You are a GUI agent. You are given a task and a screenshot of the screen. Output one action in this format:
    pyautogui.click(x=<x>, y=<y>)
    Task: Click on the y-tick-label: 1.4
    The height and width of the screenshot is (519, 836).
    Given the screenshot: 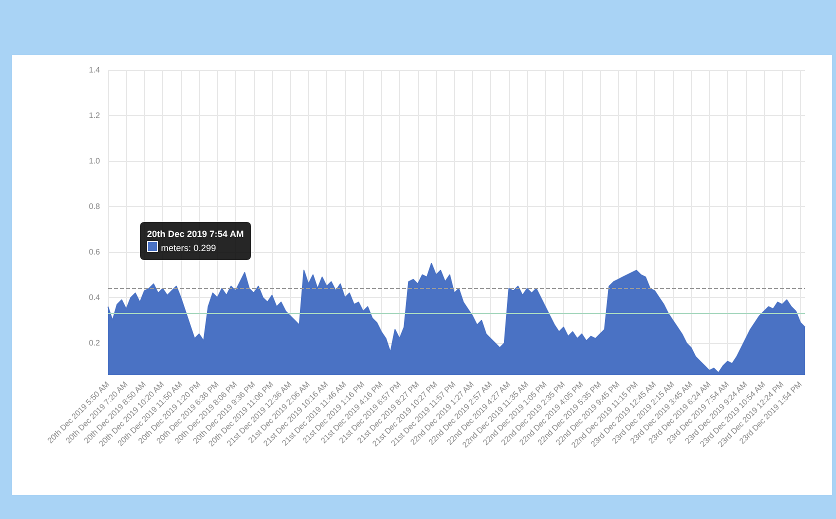 What is the action you would take?
    pyautogui.click(x=94, y=70)
    